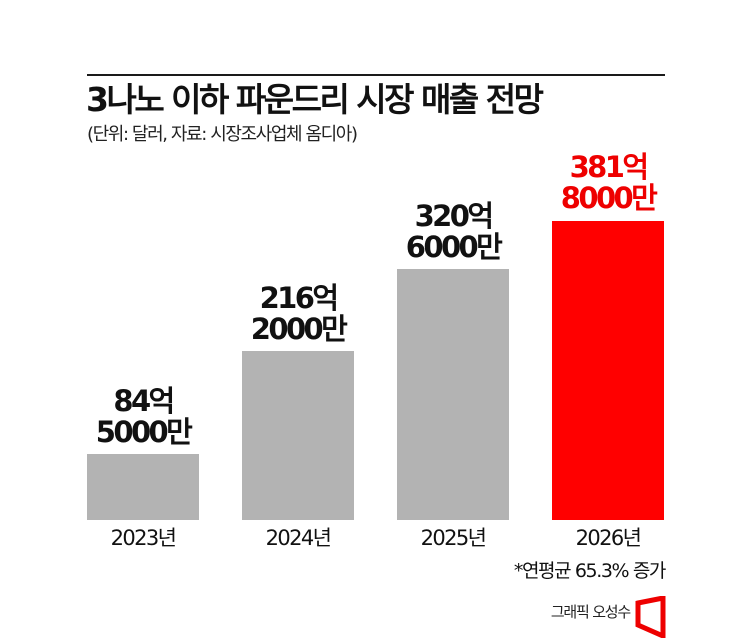 The image size is (745, 642). Describe the element at coordinates (298, 538) in the screenshot. I see `category-label-2024: 2024년` at that location.